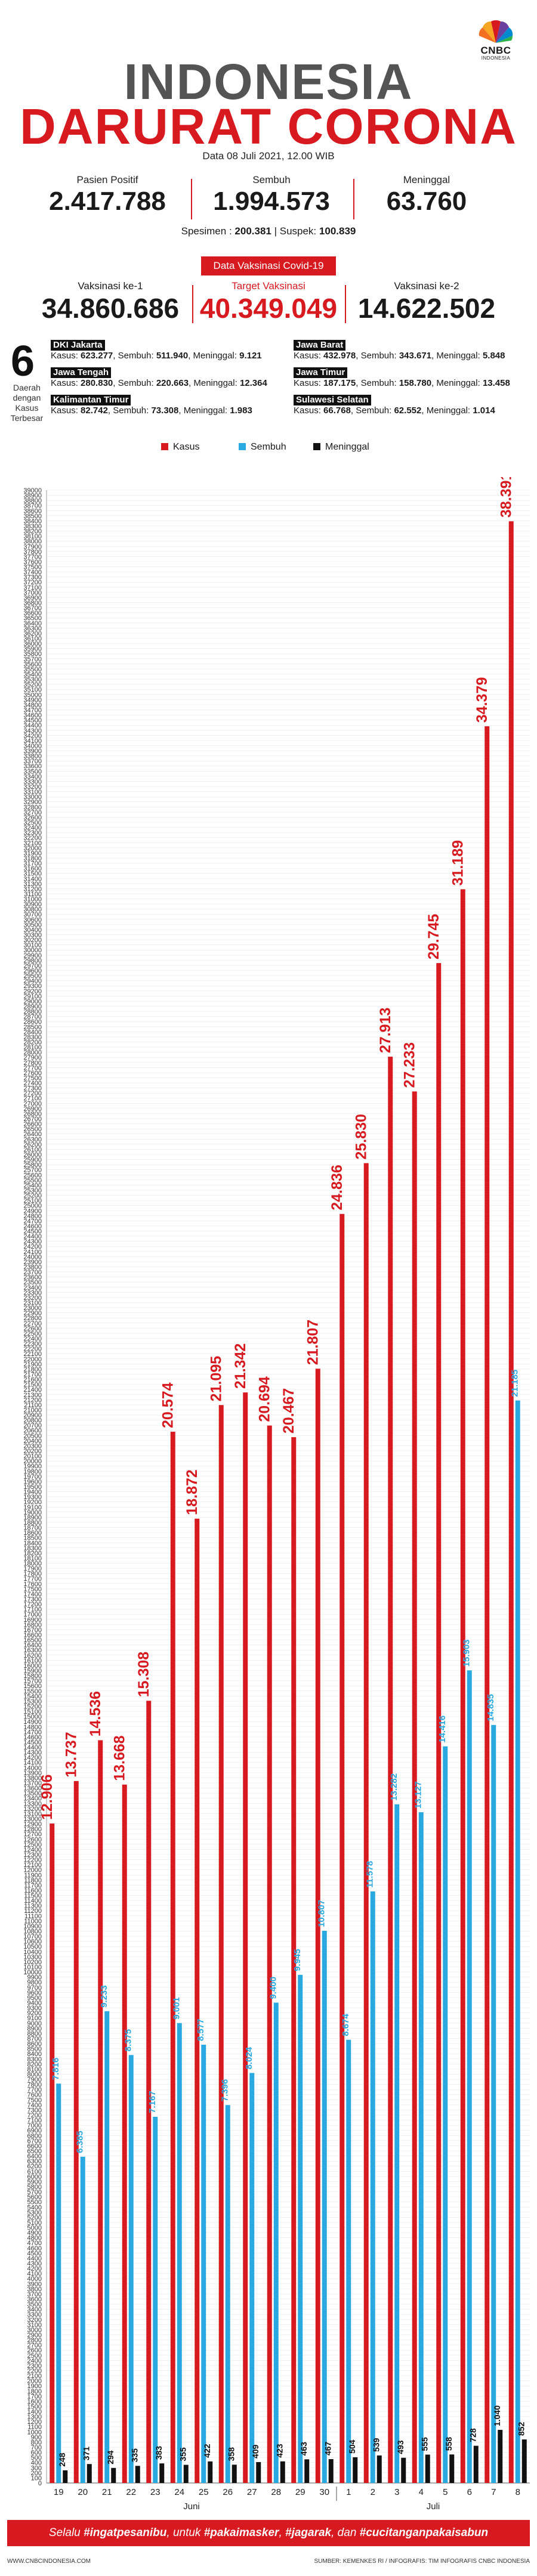 The height and width of the screenshot is (2576, 537). Describe the element at coordinates (271, 196) in the screenshot. I see `stat-sembuh: Sembuh 1.994.573` at that location.